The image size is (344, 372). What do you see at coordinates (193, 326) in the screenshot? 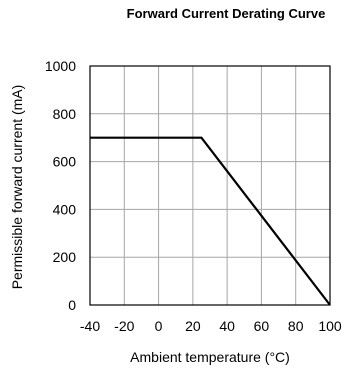
I see `x-tick-label: 20` at bounding box center [193, 326].